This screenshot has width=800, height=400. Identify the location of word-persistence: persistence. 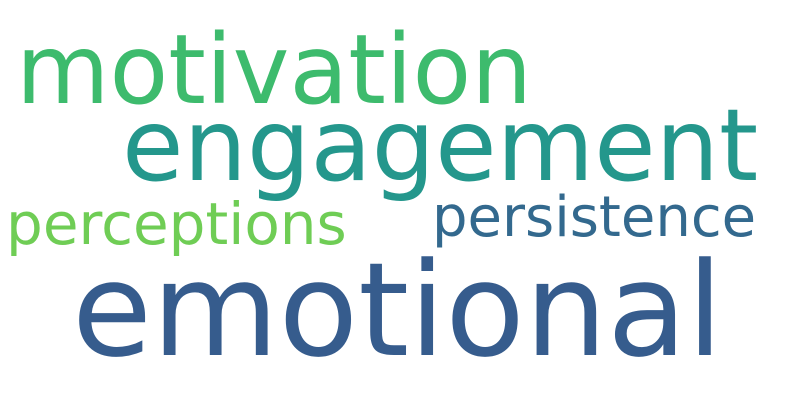
(594, 217).